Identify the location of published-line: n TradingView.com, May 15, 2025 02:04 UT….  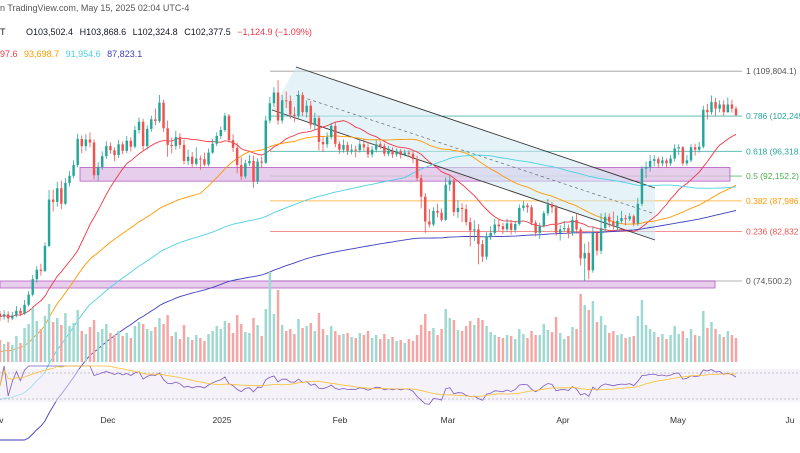
(96, 8).